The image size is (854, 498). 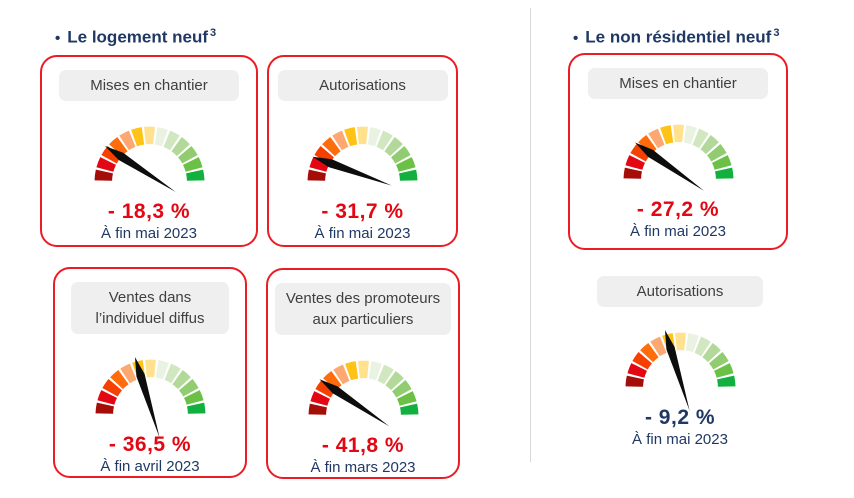 What do you see at coordinates (150, 308) in the screenshot?
I see `gauge-card-label: Ventes dans l’individuel diffus` at bounding box center [150, 308].